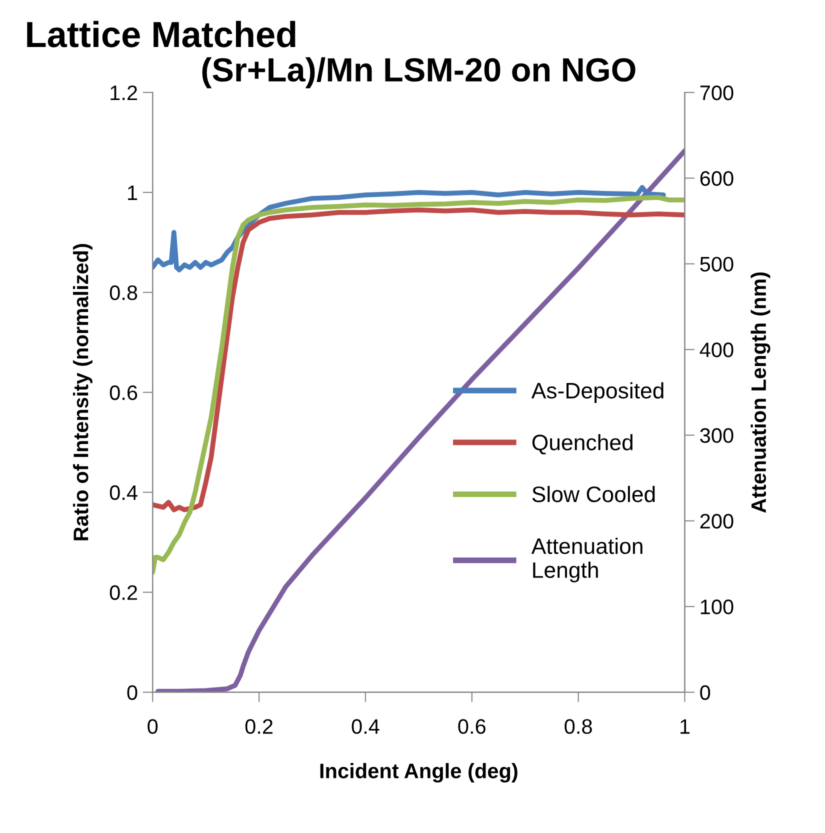 This screenshot has height=833, width=825. I want to click on chart-subtitle: (Sr+La)/Mn LSM-20 on NGO, so click(419, 72).